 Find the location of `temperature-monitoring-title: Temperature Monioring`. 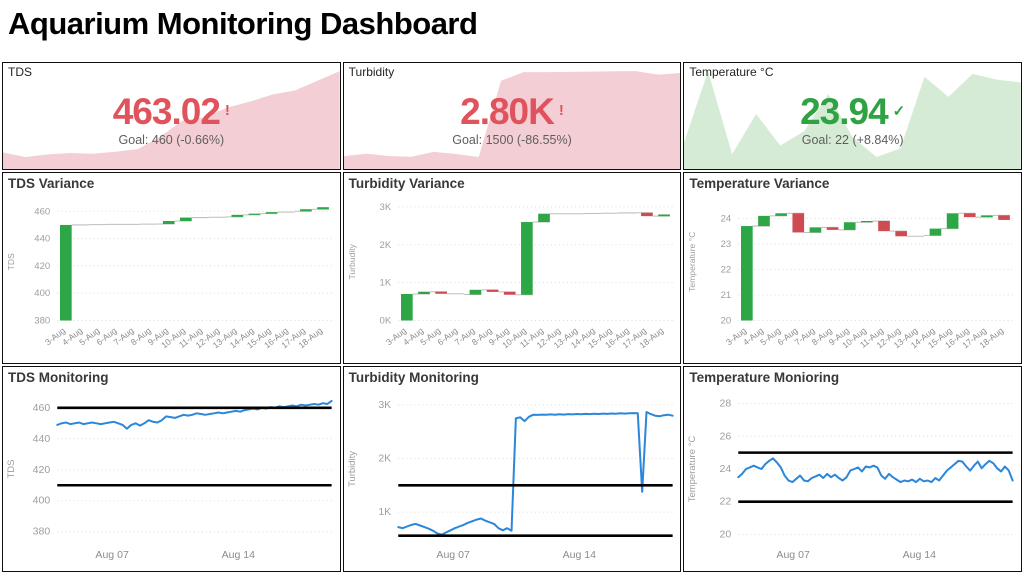

temperature-monitoring-title: Temperature Monioring is located at coordinates (764, 377).